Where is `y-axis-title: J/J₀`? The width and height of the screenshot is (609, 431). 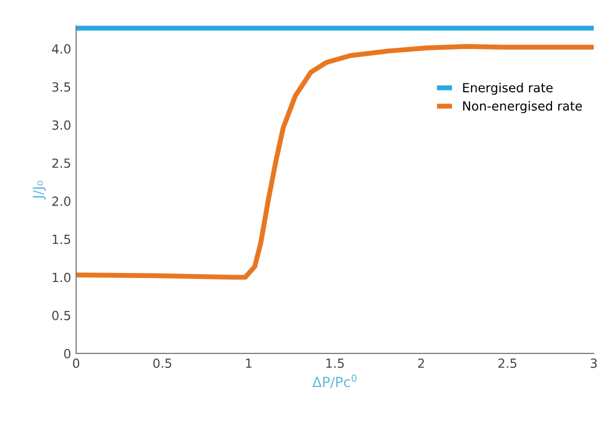
y-axis-title: J/J₀ is located at coordinates (39, 190).